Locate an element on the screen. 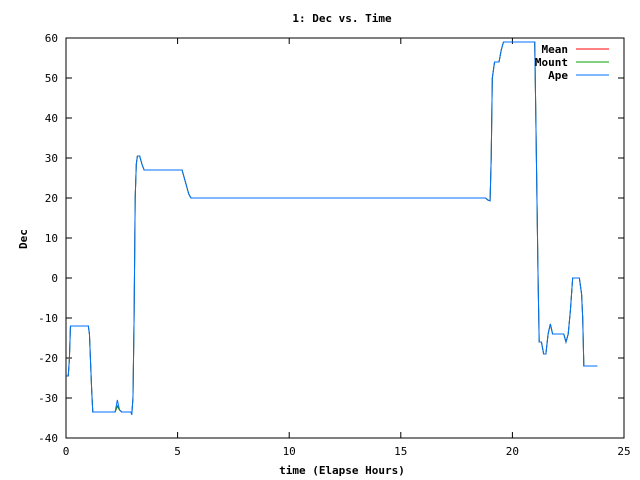 The height and width of the screenshot is (480, 640). y-tick-label: 40 is located at coordinates (51, 118).